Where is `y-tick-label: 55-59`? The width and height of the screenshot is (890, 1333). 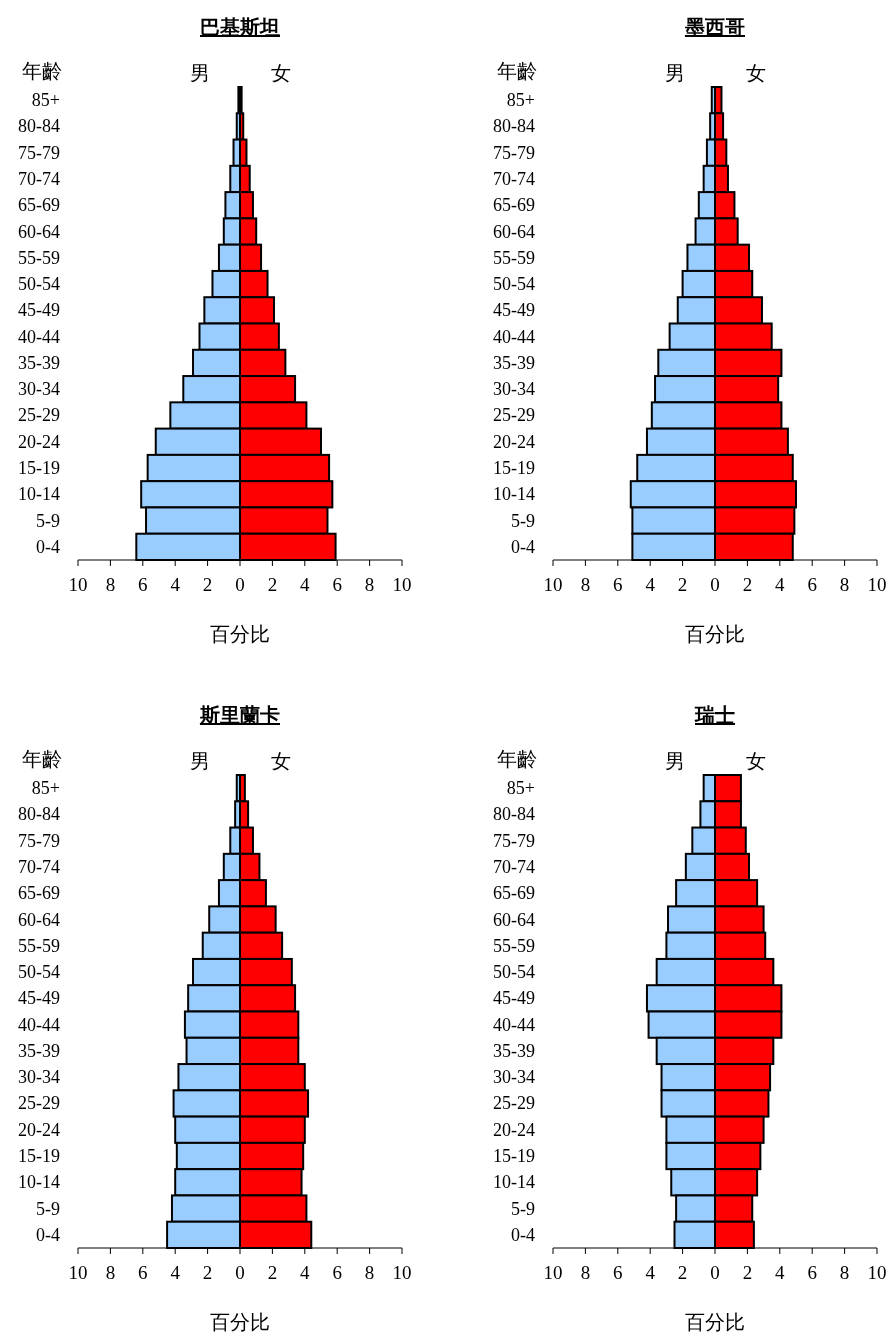 y-tick-label: 55-59 is located at coordinates (39, 257).